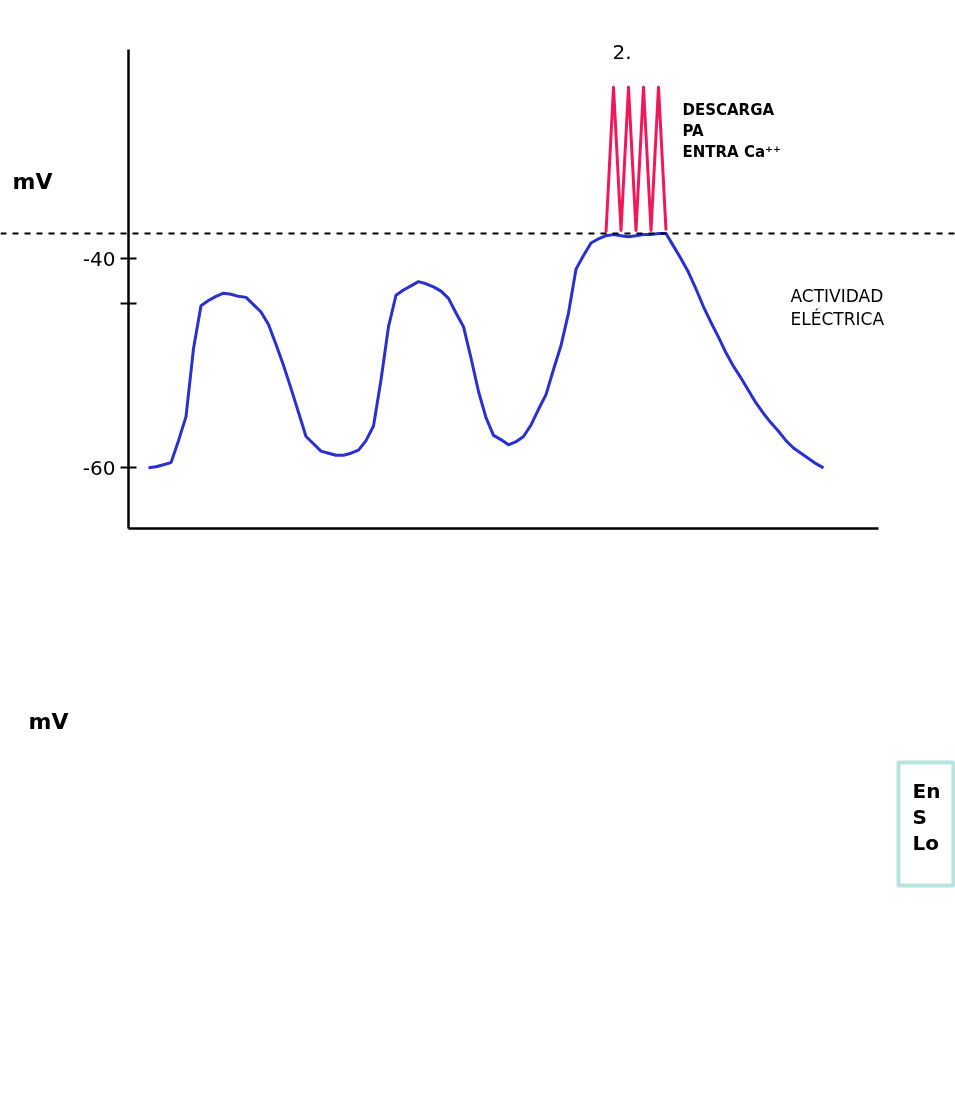  Describe the element at coordinates (99, 467) in the screenshot. I see `y-tick-label: -60` at that location.